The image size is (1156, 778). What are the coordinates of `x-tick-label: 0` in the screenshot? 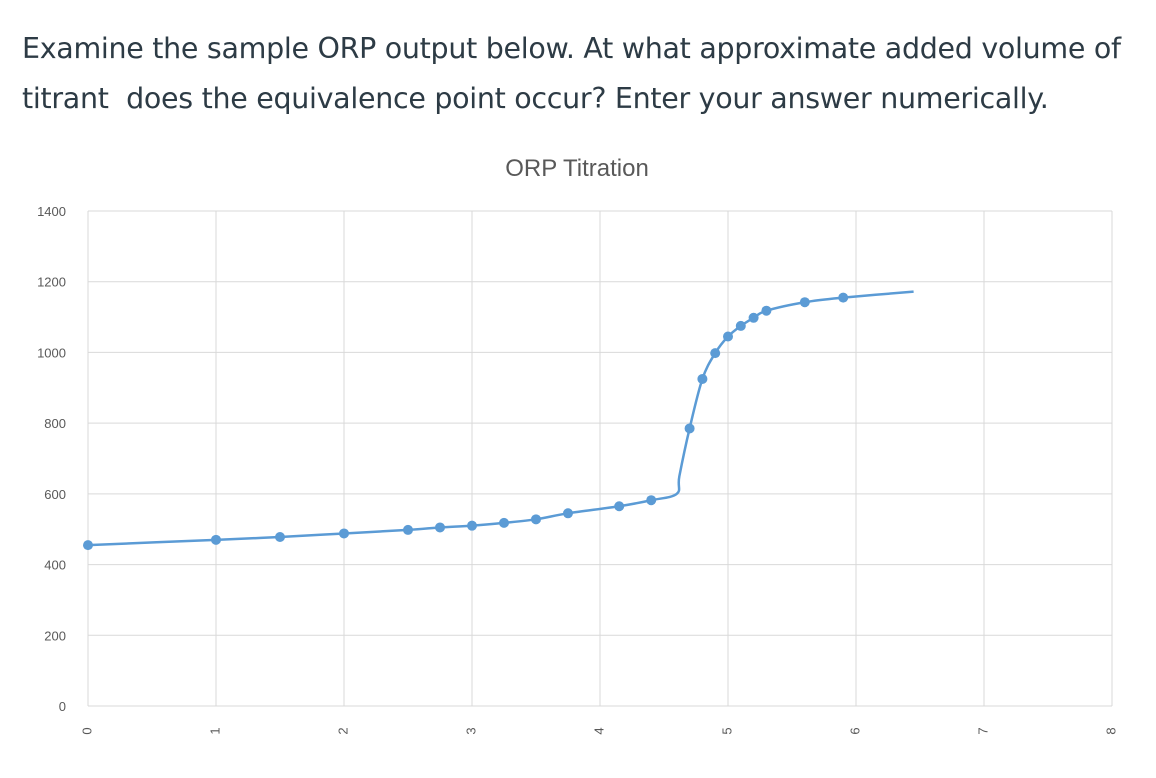 It's located at (86, 730).